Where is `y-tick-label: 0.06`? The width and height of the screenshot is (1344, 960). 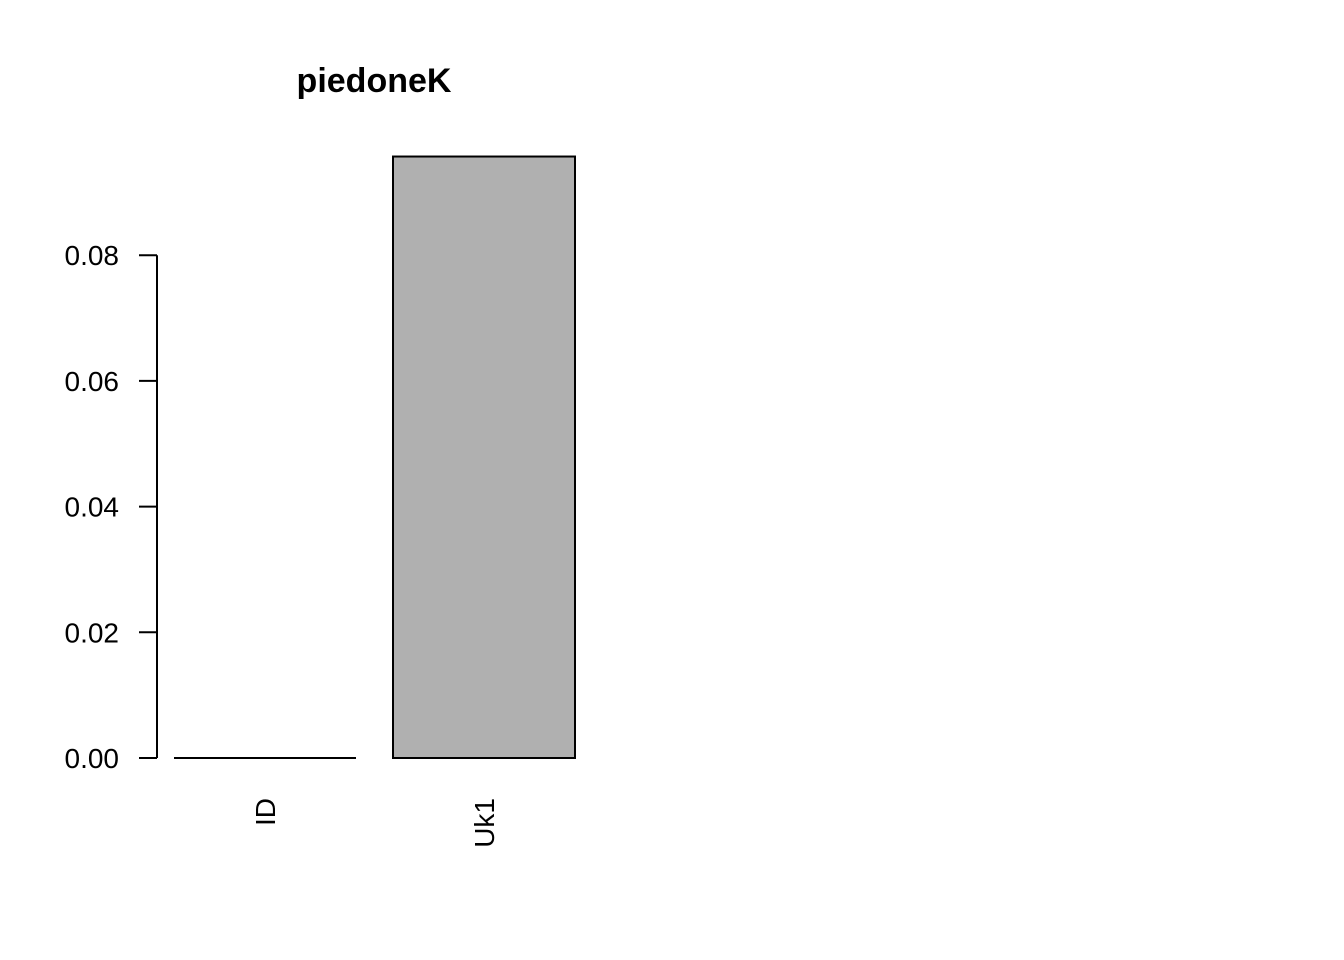 y-tick-label: 0.06 is located at coordinates (92, 381).